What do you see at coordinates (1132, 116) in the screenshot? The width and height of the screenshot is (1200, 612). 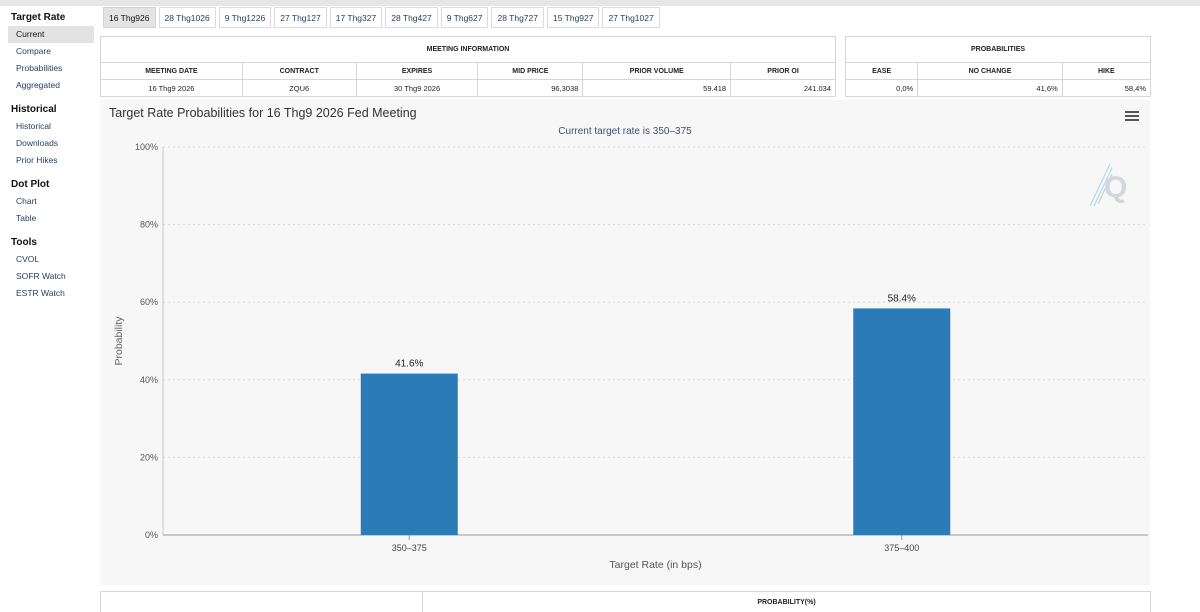 I see `hamburger-menu-icon` at bounding box center [1132, 116].